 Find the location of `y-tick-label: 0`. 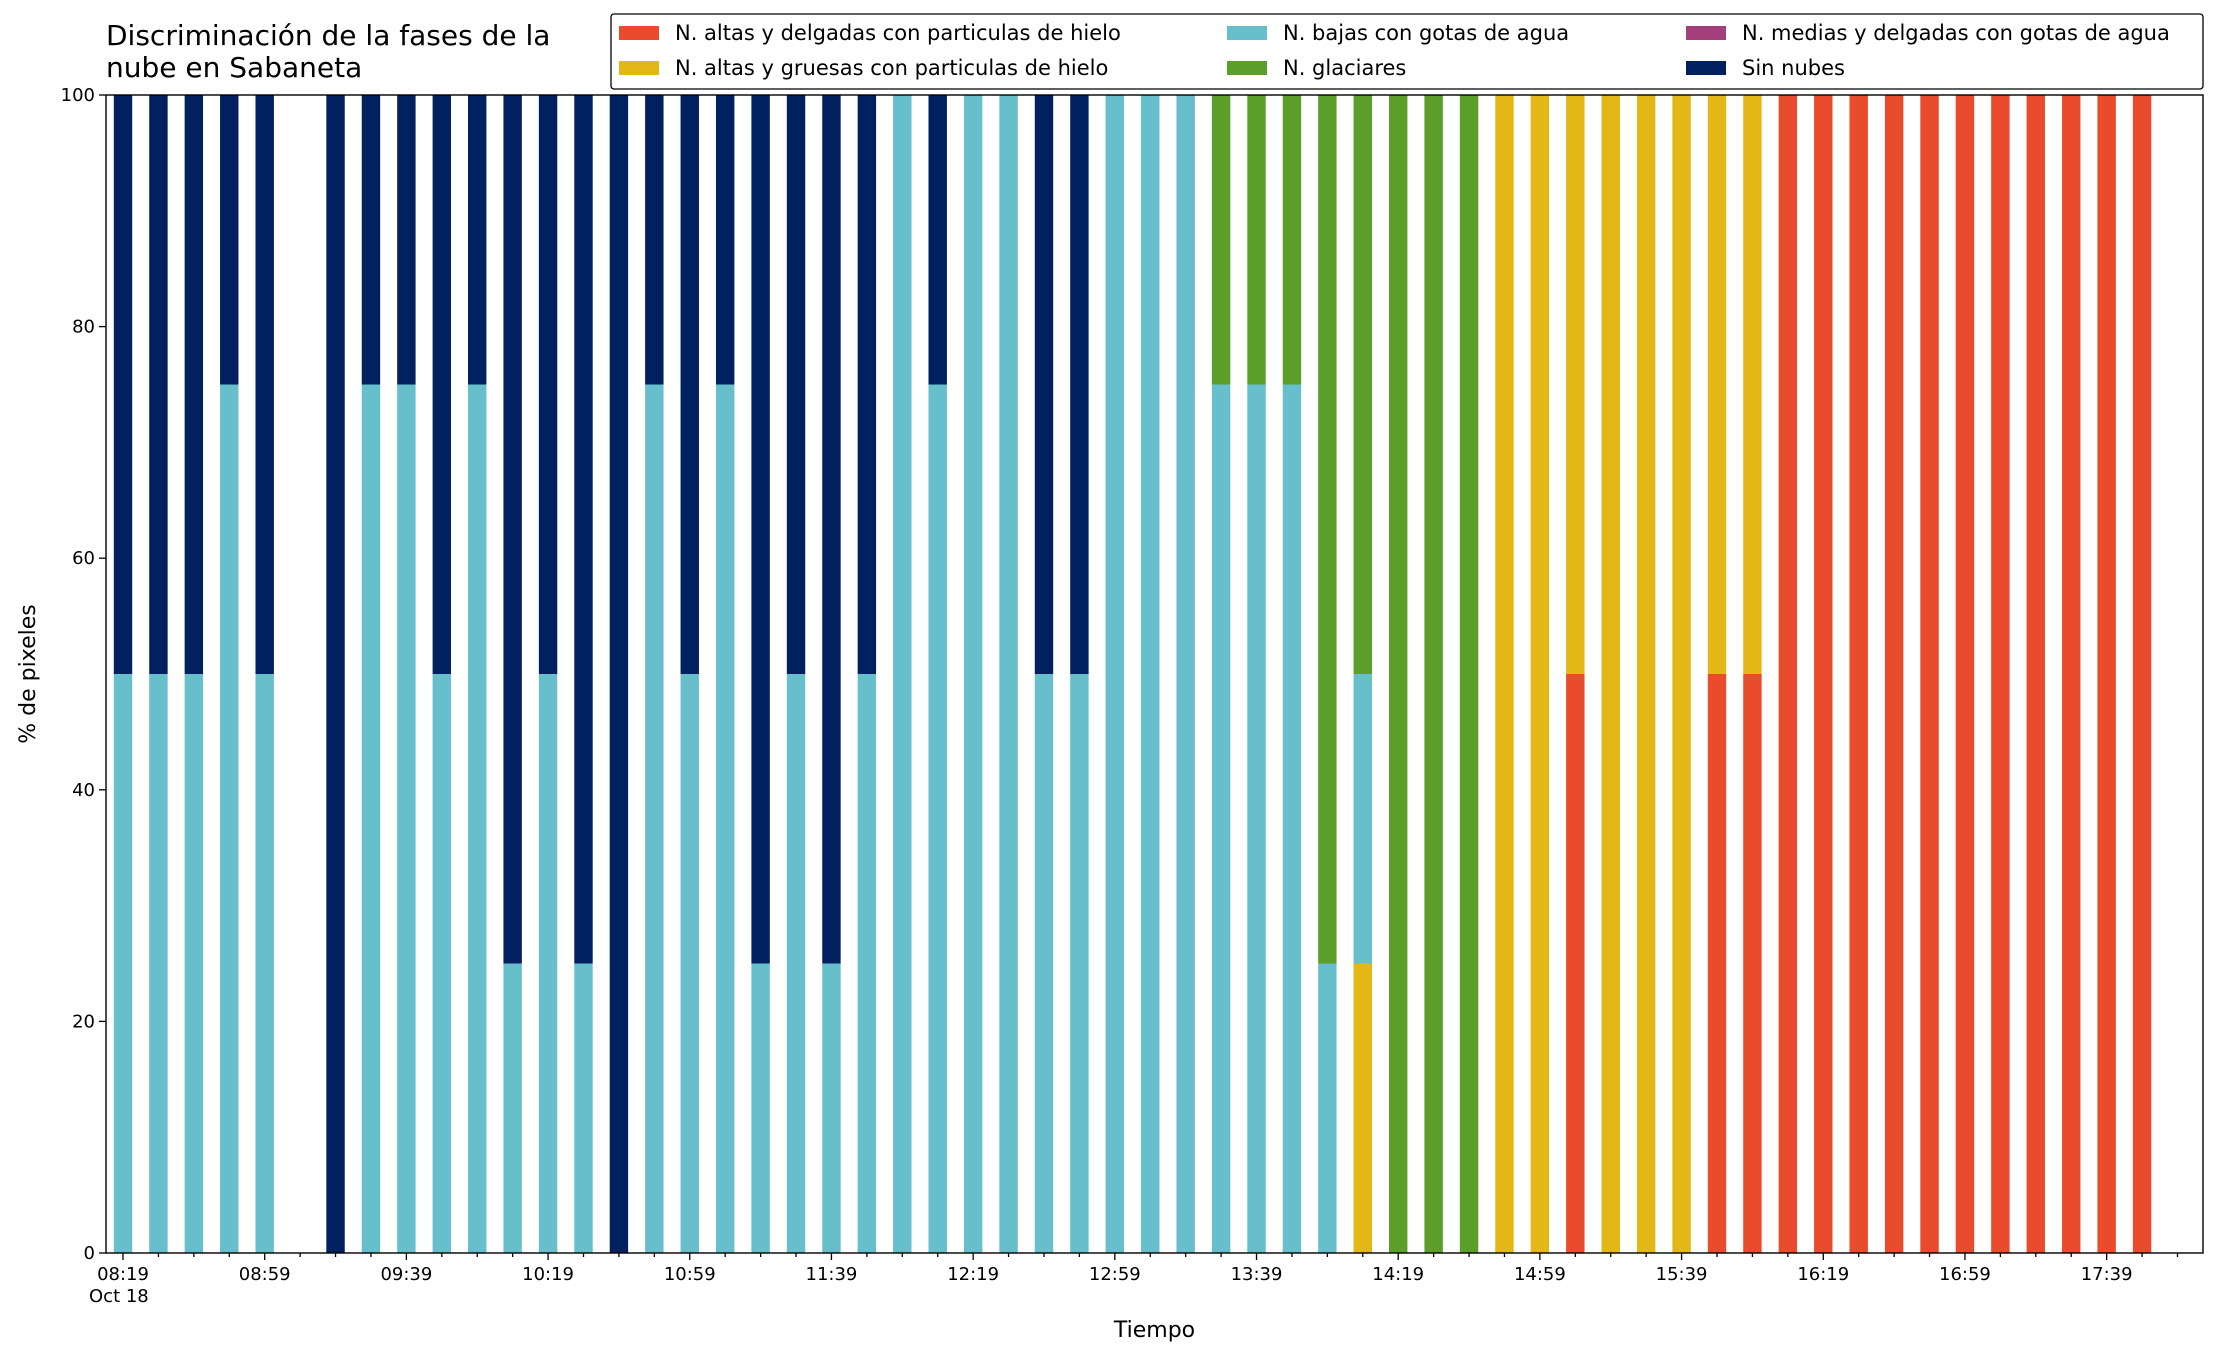

y-tick-label: 0 is located at coordinates (89, 1253).